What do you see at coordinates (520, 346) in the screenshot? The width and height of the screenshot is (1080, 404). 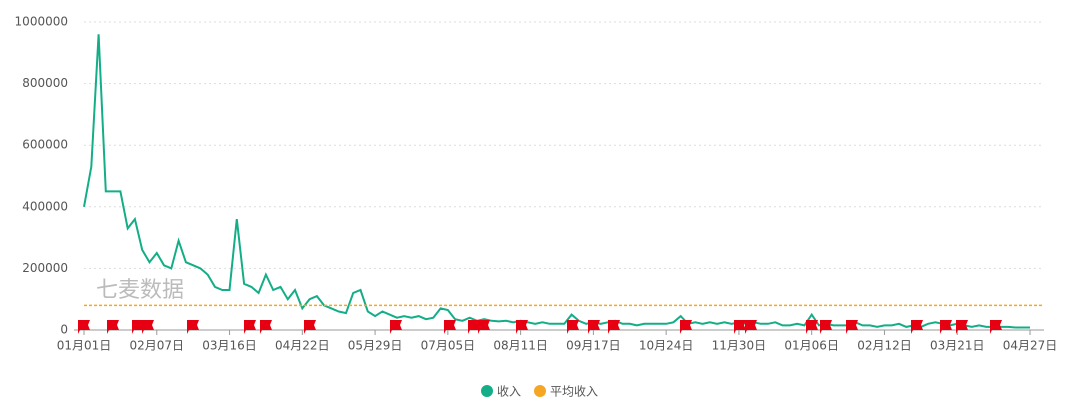 I see `x-tick-label: 08月11日` at bounding box center [520, 346].